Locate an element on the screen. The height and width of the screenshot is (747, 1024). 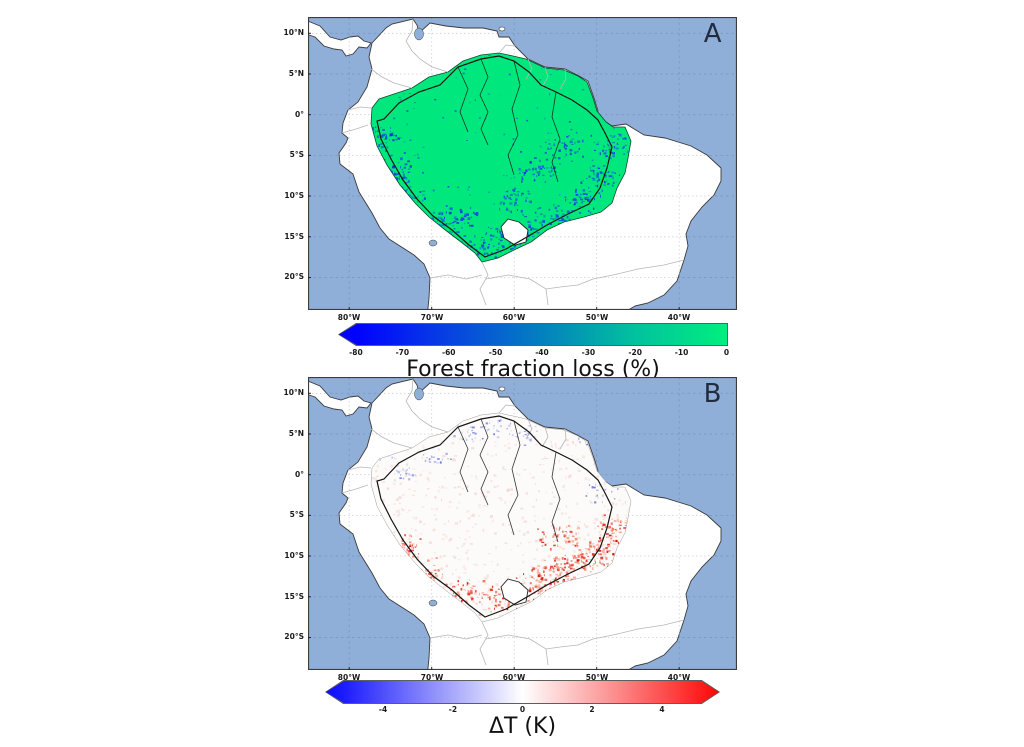
colorbar-tick: -20 is located at coordinates (635, 352).